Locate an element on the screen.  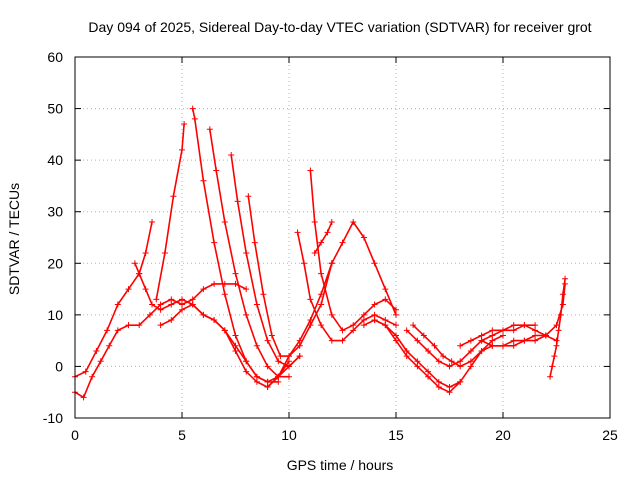
x-tick-label: 0 is located at coordinates (75, 435).